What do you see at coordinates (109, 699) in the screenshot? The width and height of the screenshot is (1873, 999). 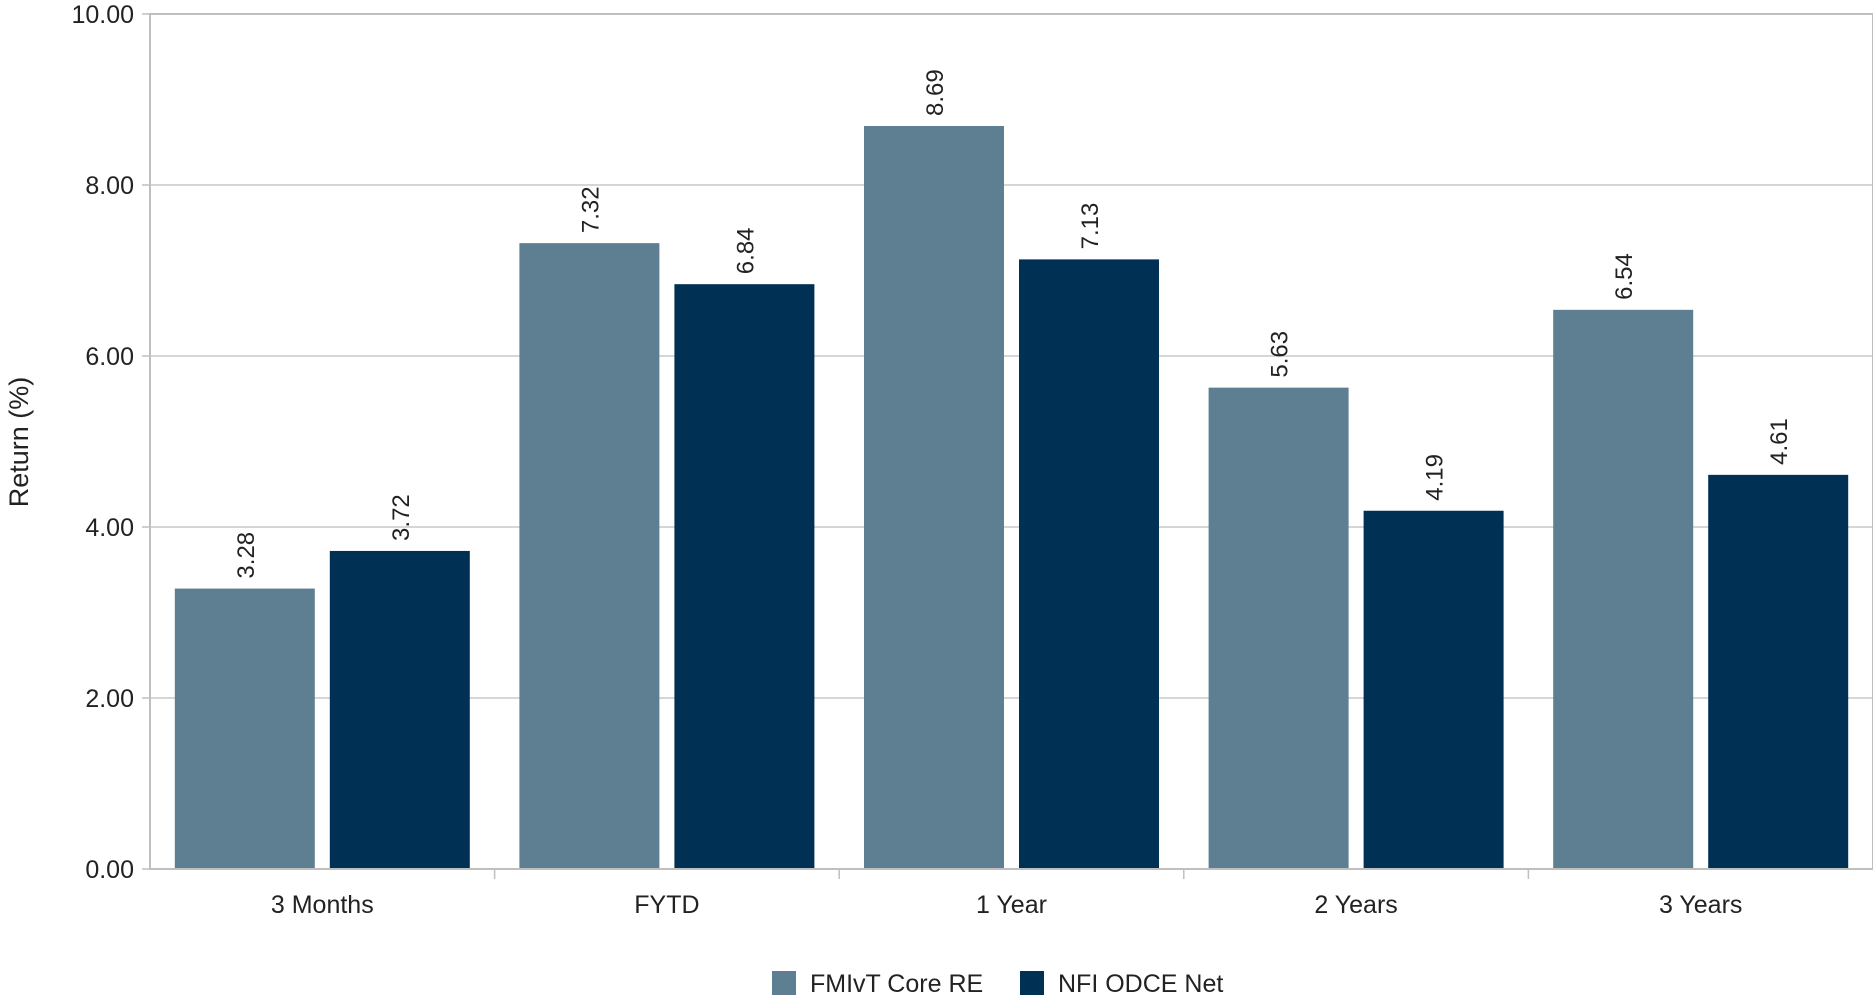 I see `y-tick-label: 2.00` at bounding box center [109, 699].